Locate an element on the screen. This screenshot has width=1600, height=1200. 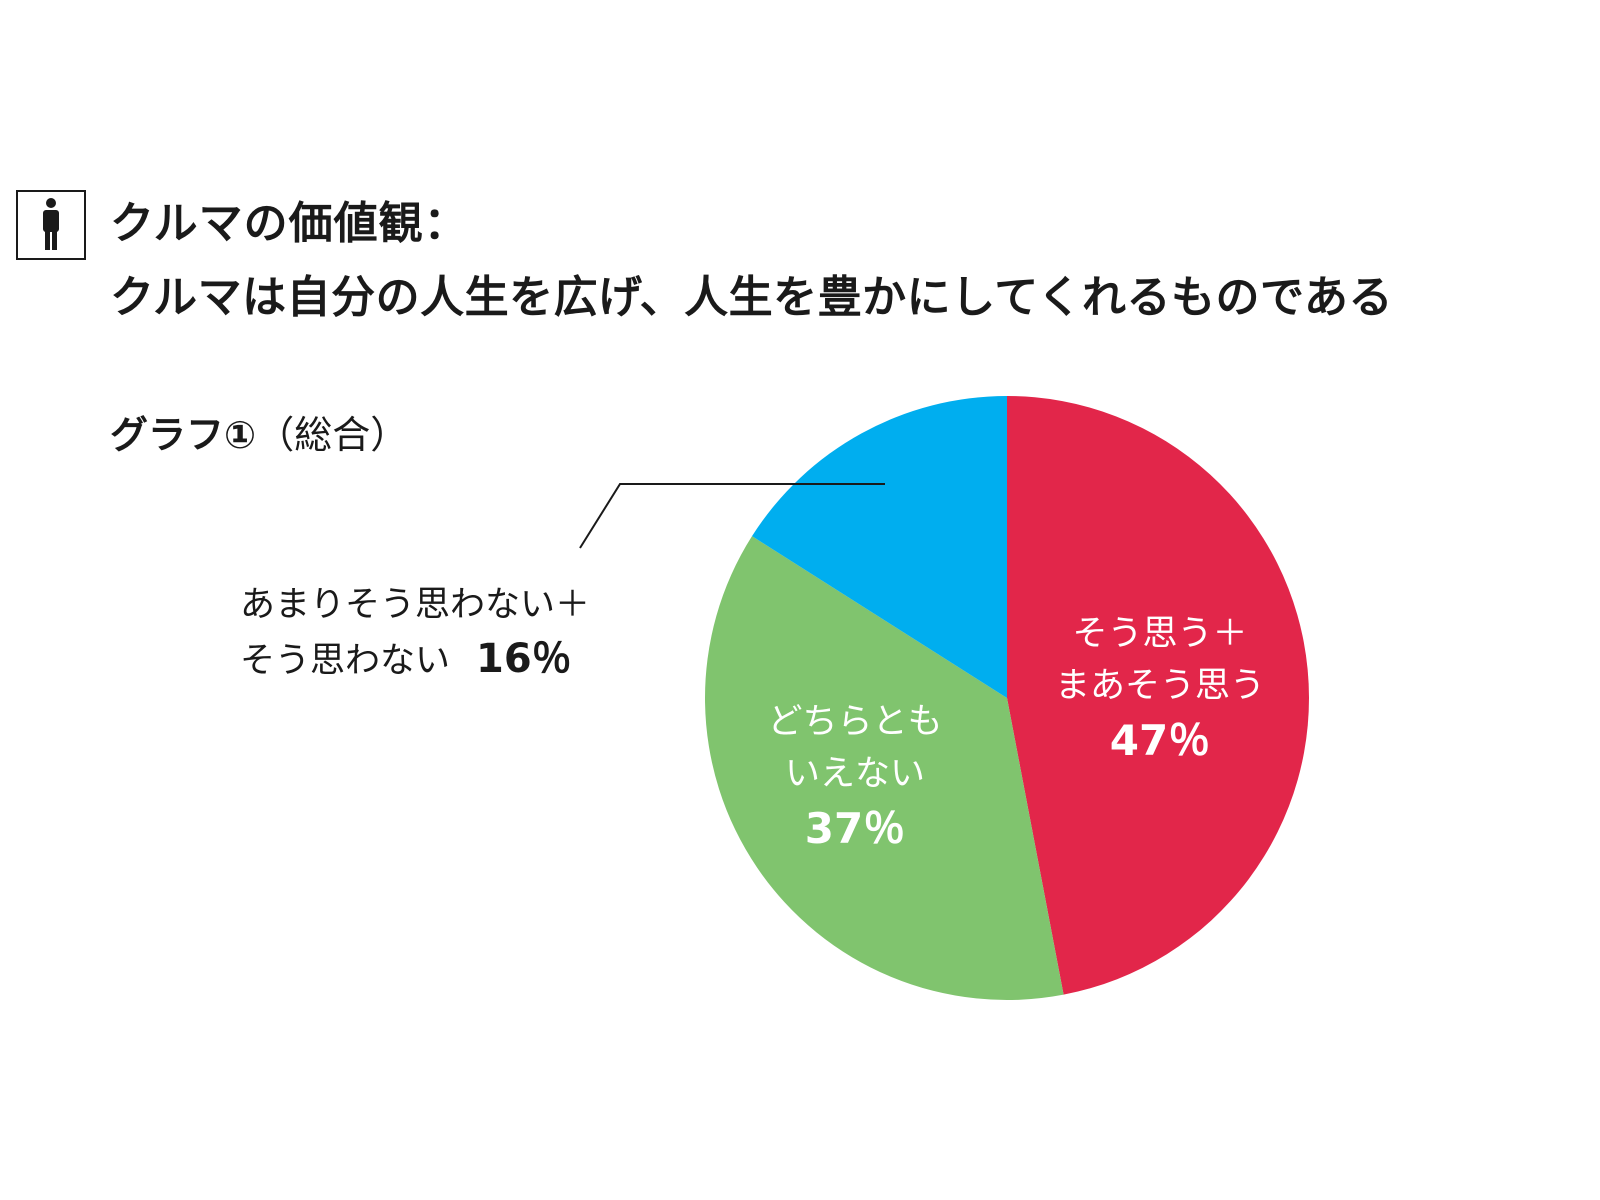
pie-slice-disagree is located at coordinates (879, 547).